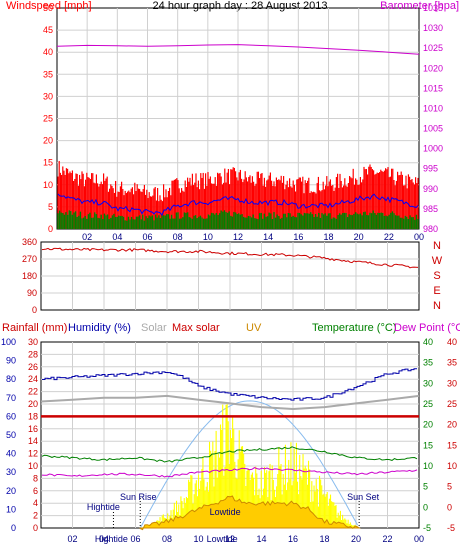 The height and width of the screenshot is (555, 460). What do you see at coordinates (433, 28) in the screenshot?
I see `baro-y-tick-label: 1030` at bounding box center [433, 28].